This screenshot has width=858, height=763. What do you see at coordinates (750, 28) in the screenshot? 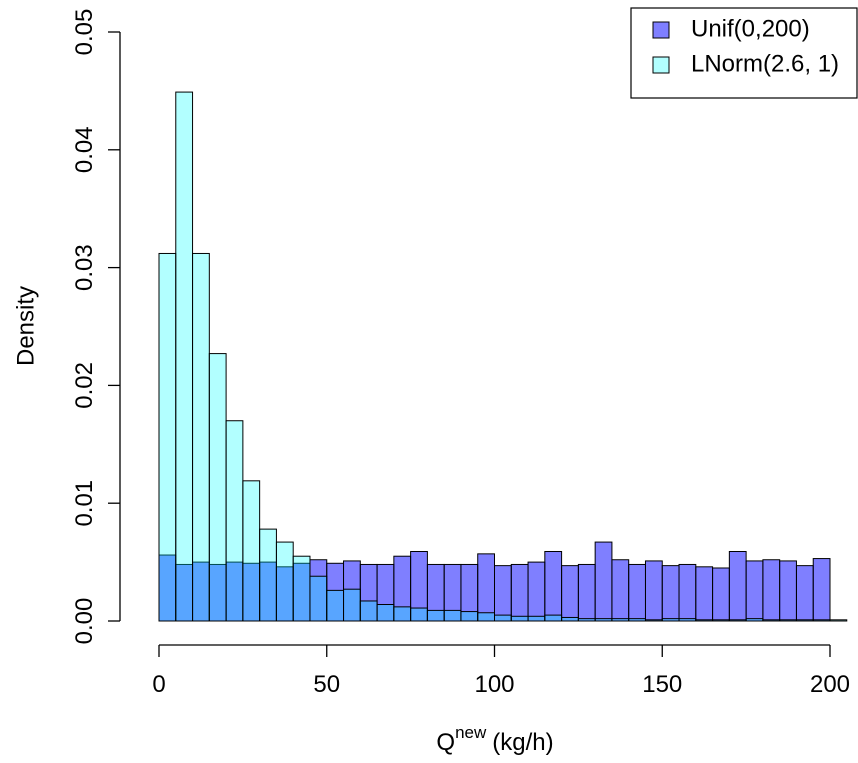
I see `legend-label: Unif(0,200)` at bounding box center [750, 28].